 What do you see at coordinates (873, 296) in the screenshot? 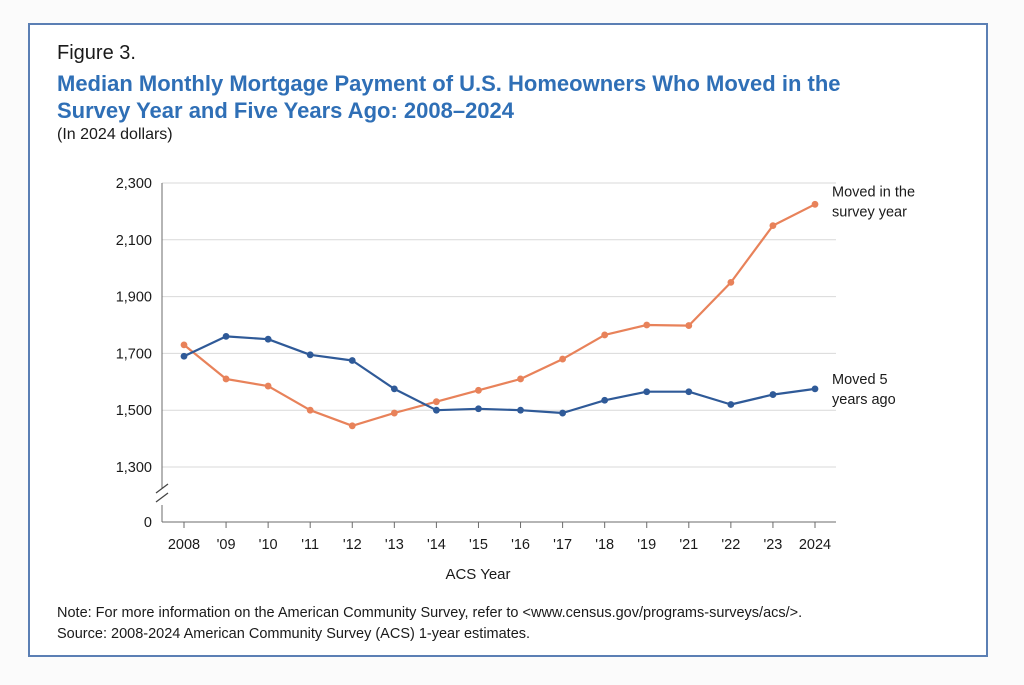
I see `series-labels: Moved in the survey year Moved 5 years ago` at bounding box center [873, 296].